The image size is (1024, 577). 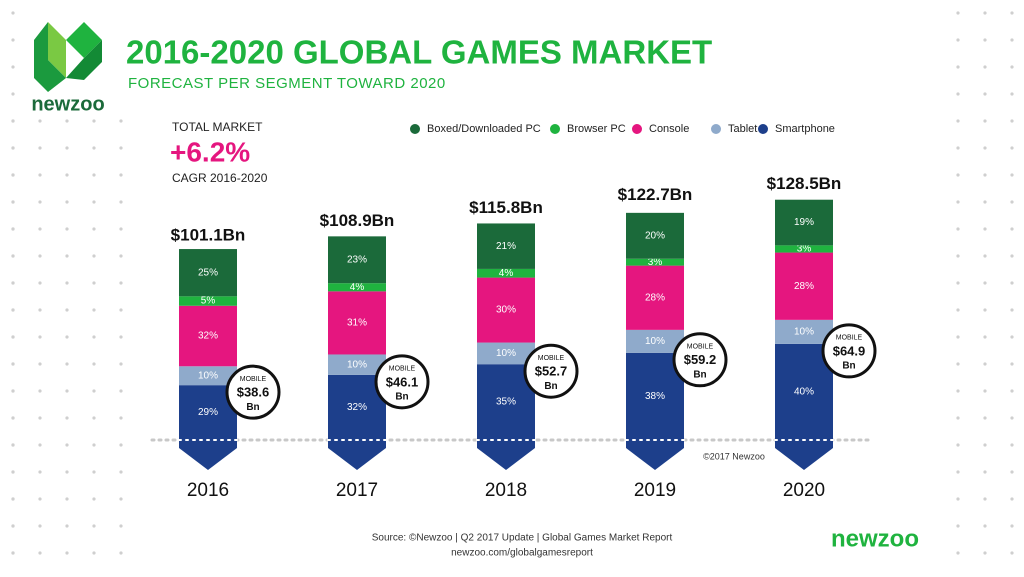 I want to click on x-tick-label: 2016, so click(x=208, y=490).